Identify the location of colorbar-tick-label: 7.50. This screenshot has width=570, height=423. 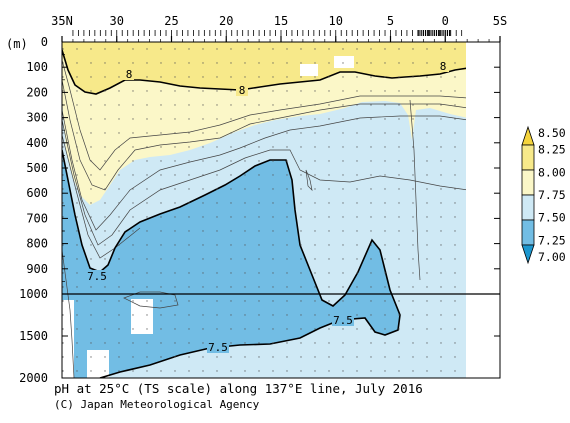
(552, 218).